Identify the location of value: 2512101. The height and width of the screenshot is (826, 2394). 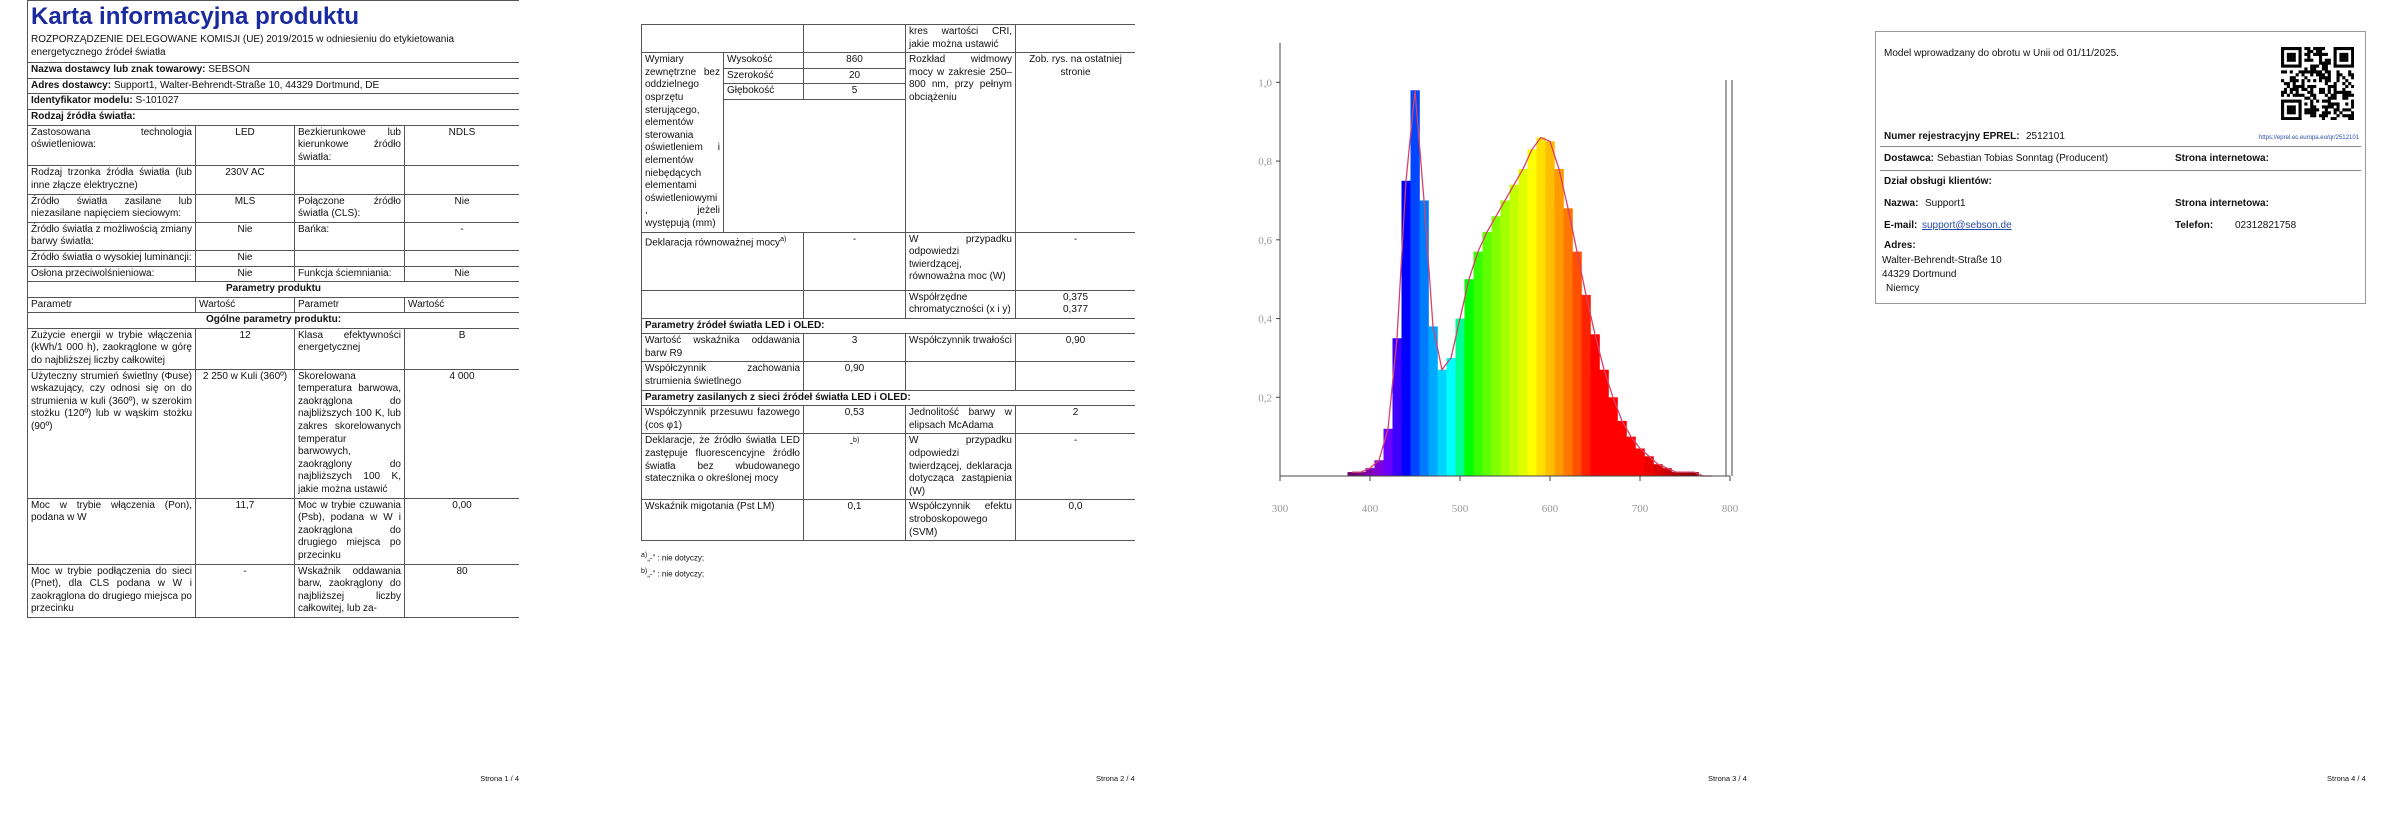
(2045, 136).